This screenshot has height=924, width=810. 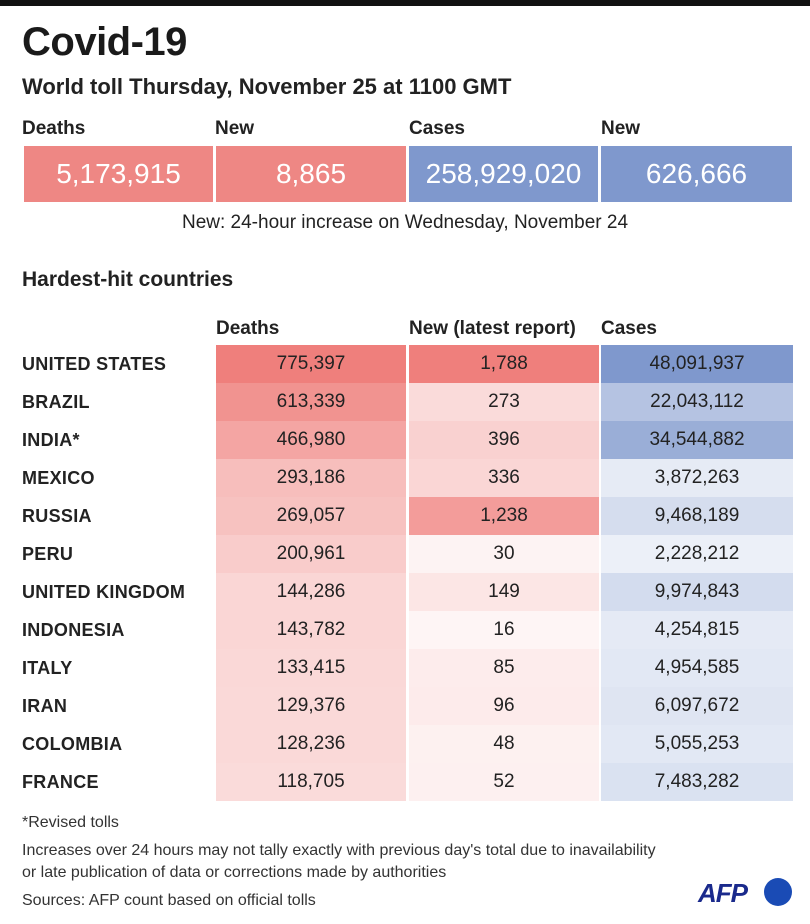 What do you see at coordinates (60, 782) in the screenshot?
I see `row-country-label: FRANCE` at bounding box center [60, 782].